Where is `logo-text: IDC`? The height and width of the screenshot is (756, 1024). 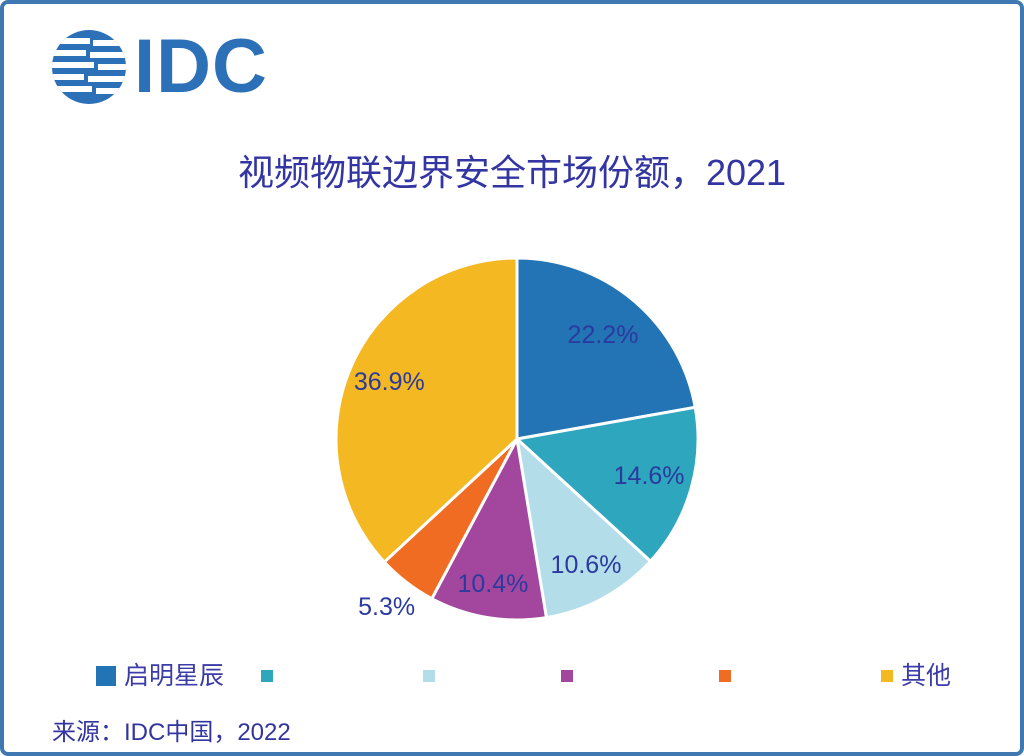 logo-text: IDC is located at coordinates (201, 66).